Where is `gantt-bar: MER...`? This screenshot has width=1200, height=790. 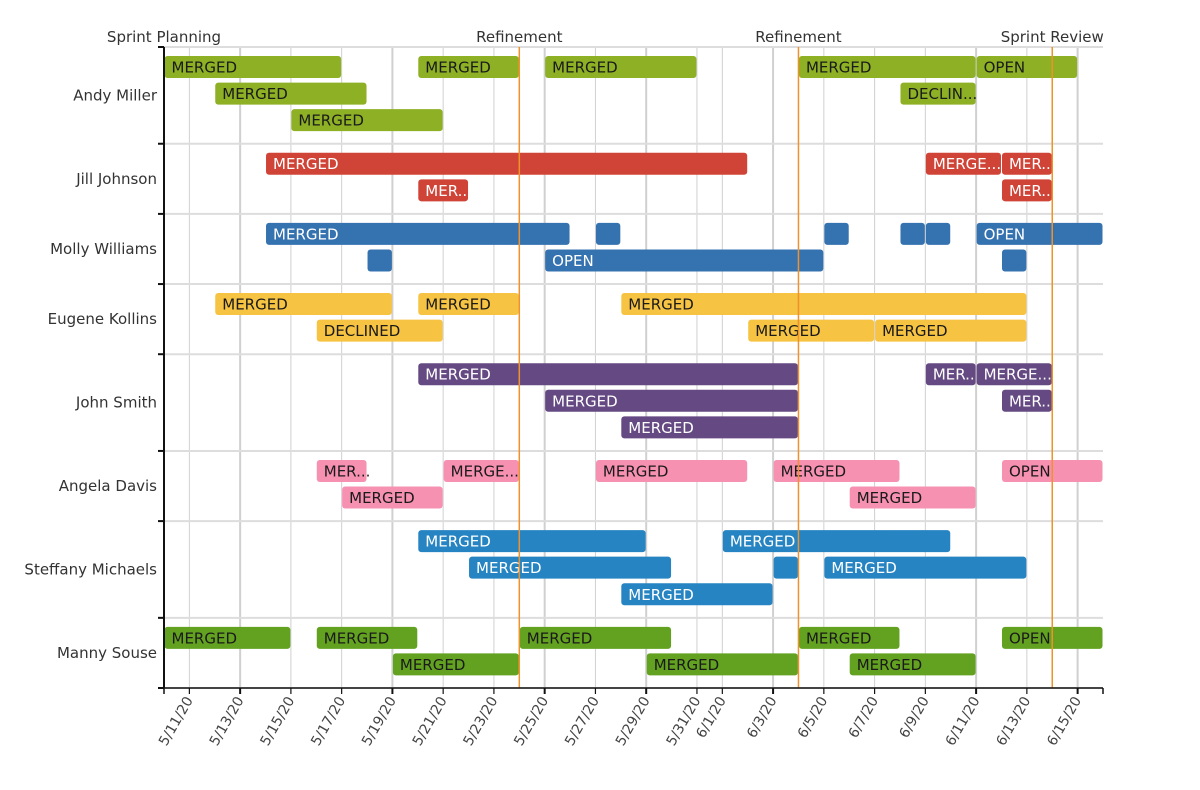 gantt-bar: MER... is located at coordinates (343, 470).